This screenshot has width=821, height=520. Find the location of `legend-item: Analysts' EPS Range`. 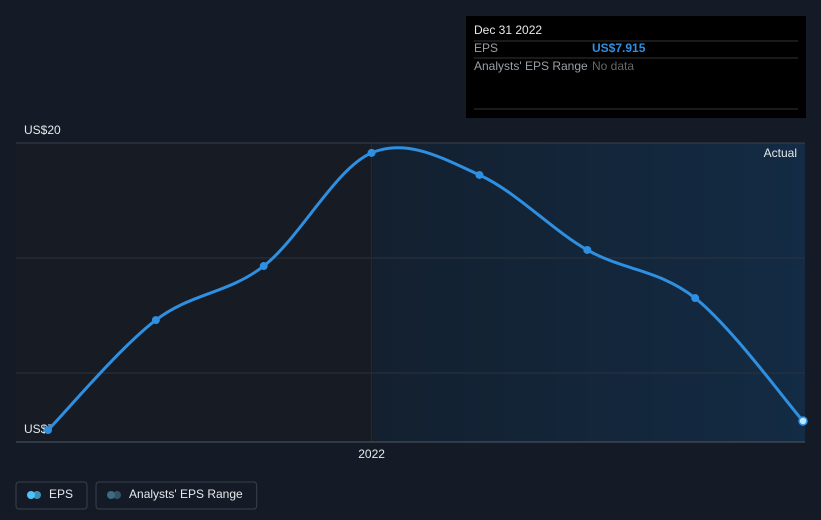

legend-item: Analysts' EPS Range is located at coordinates (176, 495).